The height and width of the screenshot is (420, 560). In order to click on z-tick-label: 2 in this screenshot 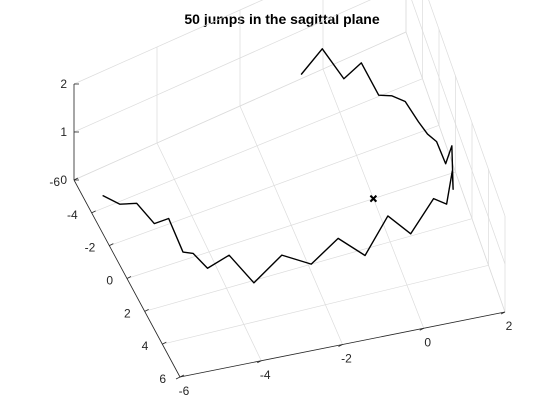, I will do `click(63, 84)`.